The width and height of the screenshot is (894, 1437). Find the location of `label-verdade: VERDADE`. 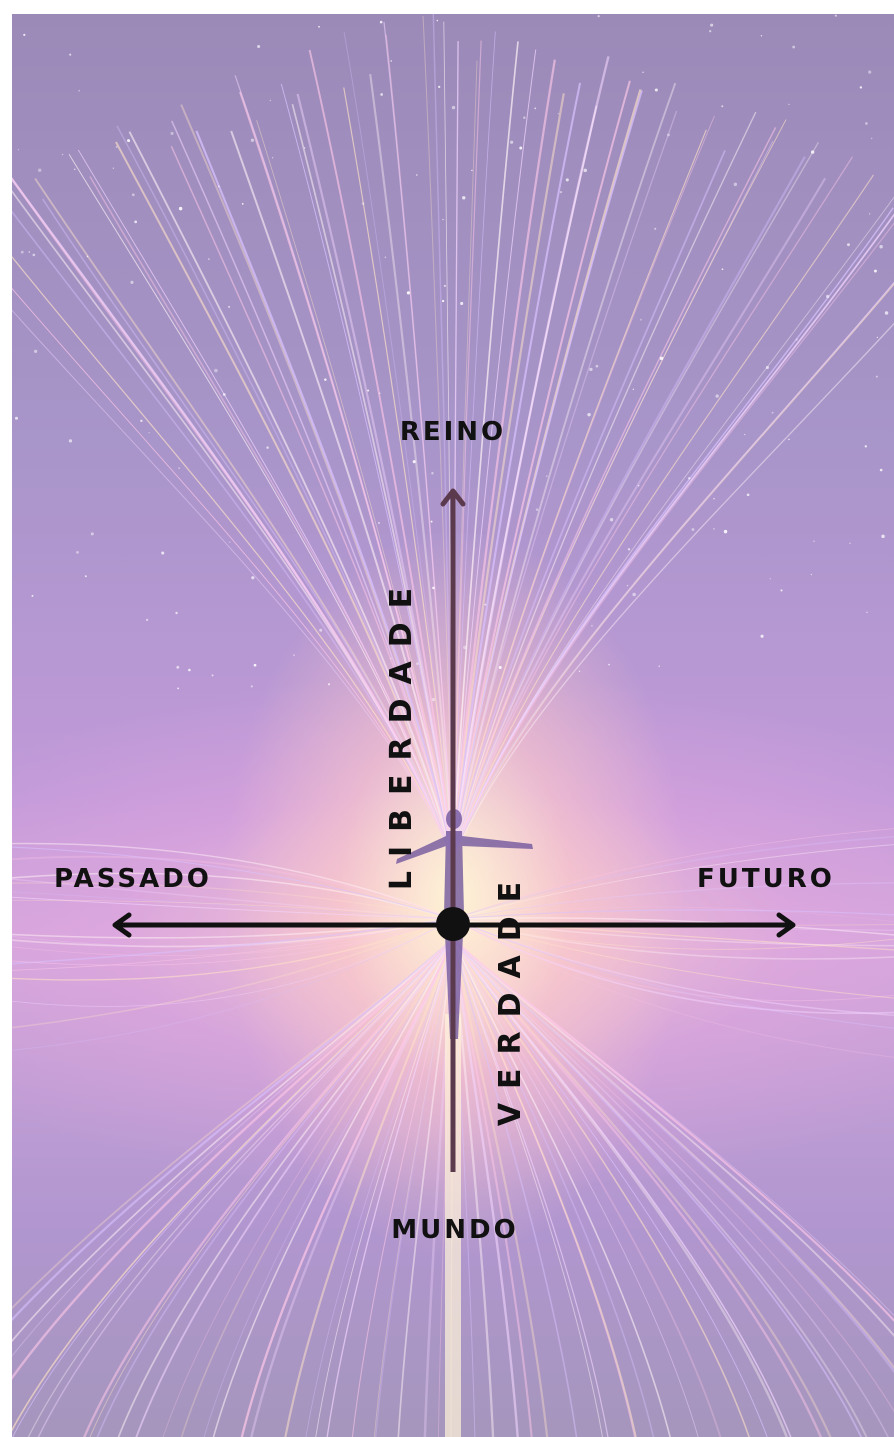

label-verdade: VERDADE is located at coordinates (510, 997).